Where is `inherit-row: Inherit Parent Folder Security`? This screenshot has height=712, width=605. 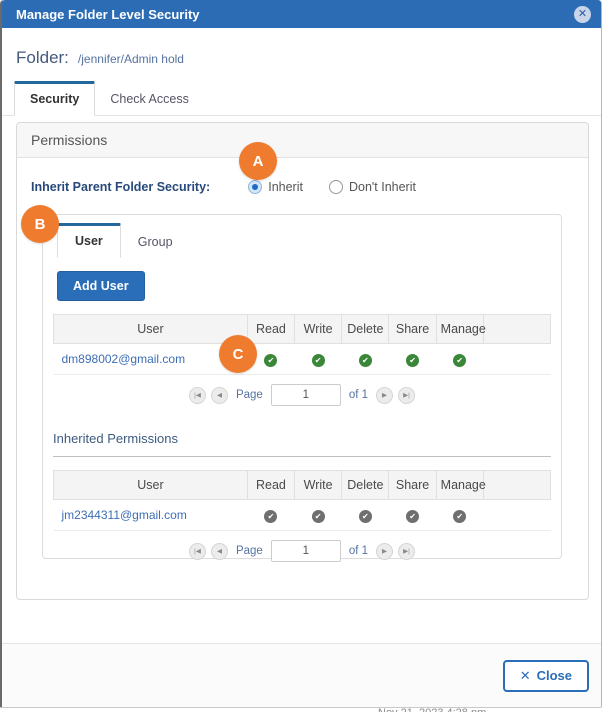 inherit-row: Inherit Parent Folder Security is located at coordinates (302, 187).